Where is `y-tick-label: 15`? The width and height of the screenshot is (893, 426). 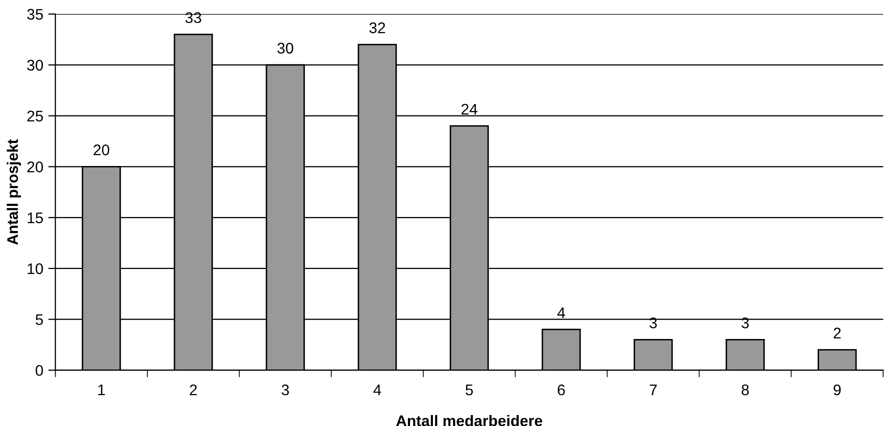 y-tick-label: 15 is located at coordinates (35, 218).